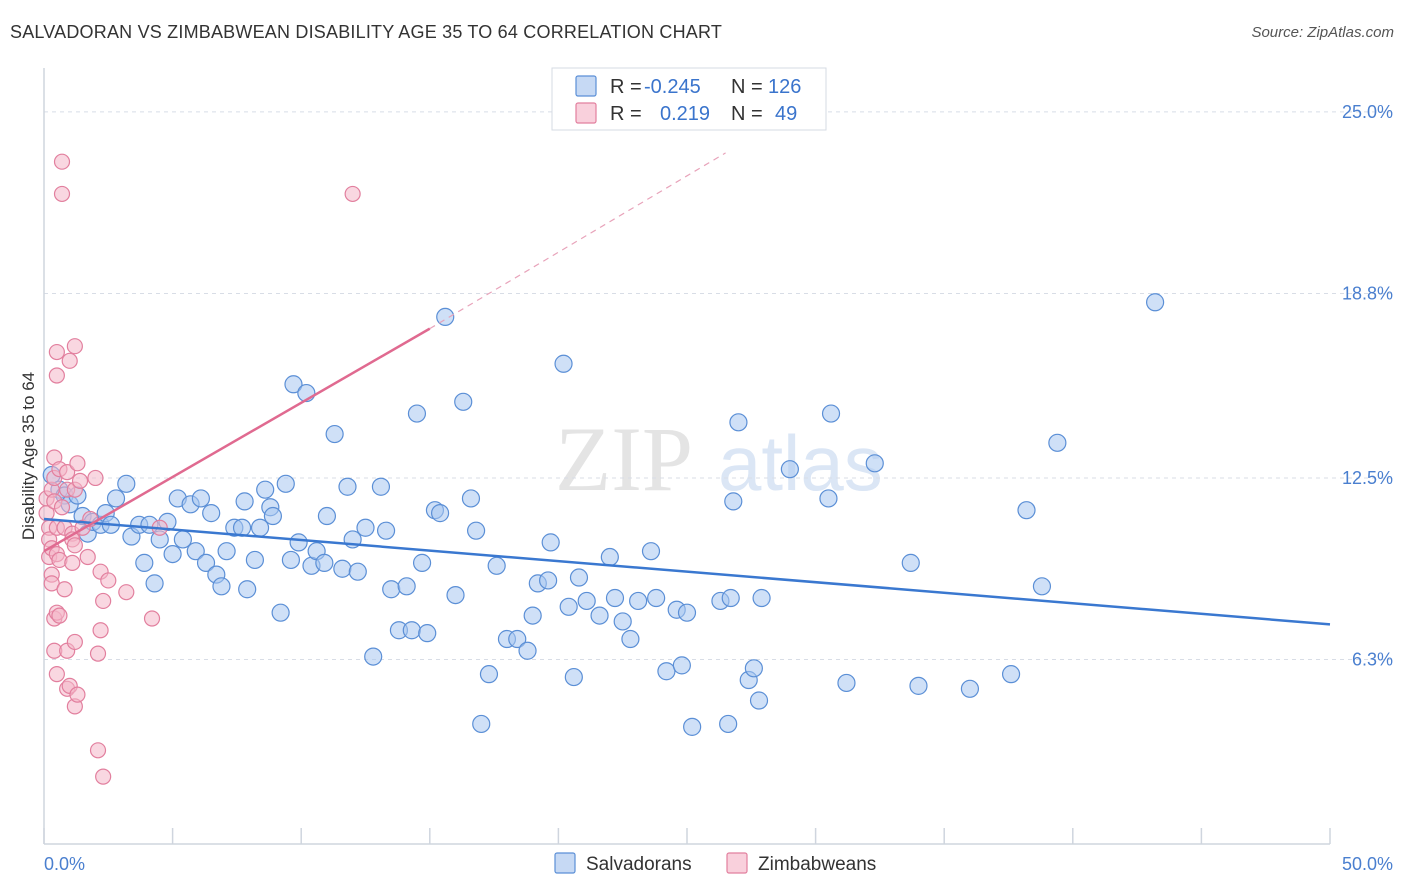  I want to click on trend-line-zimbabweans, so click(237, 440).